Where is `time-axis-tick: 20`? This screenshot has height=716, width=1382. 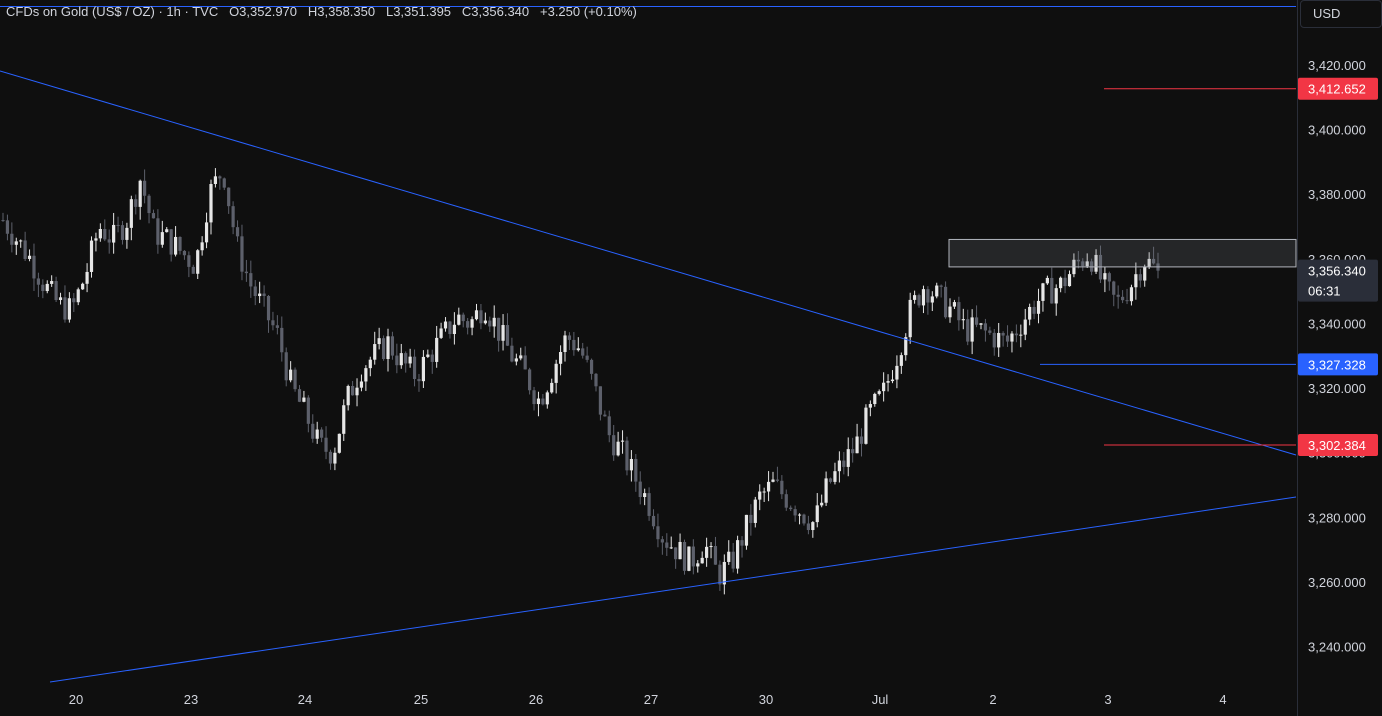 time-axis-tick: 20 is located at coordinates (76, 699).